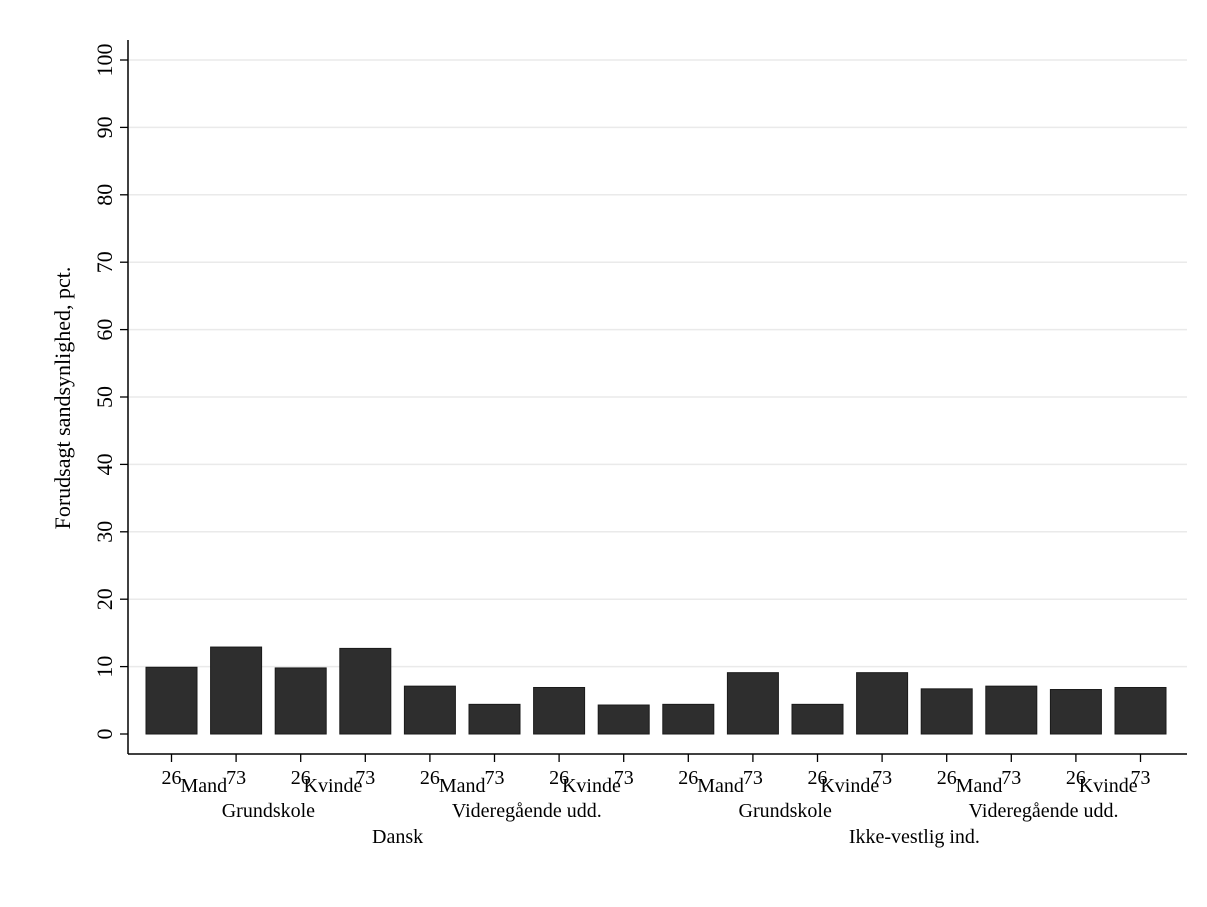  What do you see at coordinates (104, 330) in the screenshot?
I see `y-tick-label: 60` at bounding box center [104, 330].